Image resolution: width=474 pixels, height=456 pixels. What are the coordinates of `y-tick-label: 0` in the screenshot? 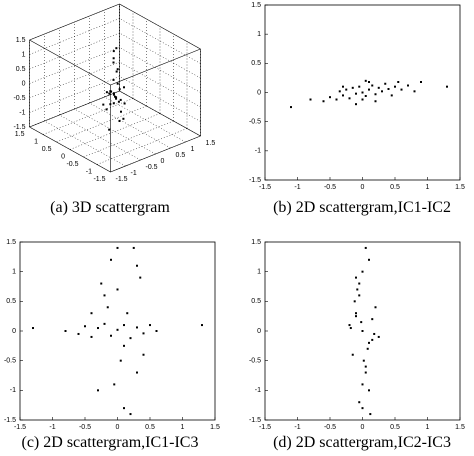 It's located at (163, 161).